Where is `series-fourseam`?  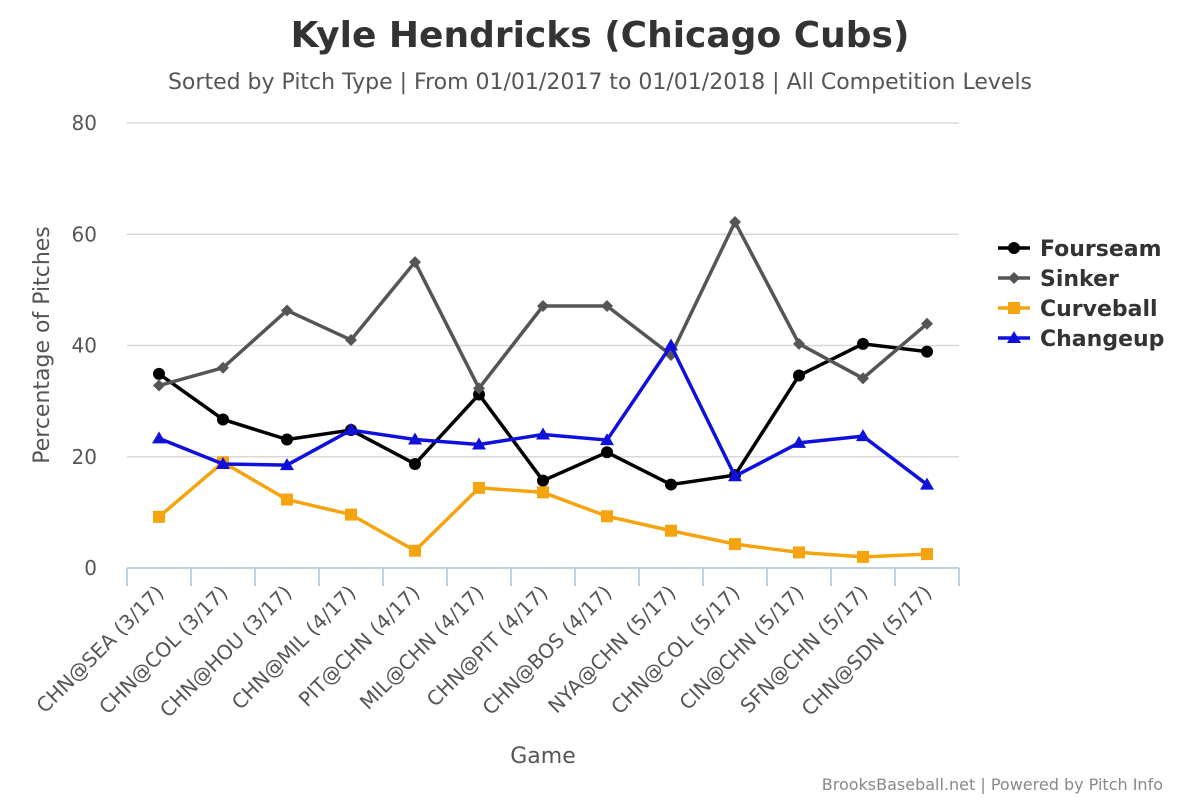
series-fourseam is located at coordinates (543, 414).